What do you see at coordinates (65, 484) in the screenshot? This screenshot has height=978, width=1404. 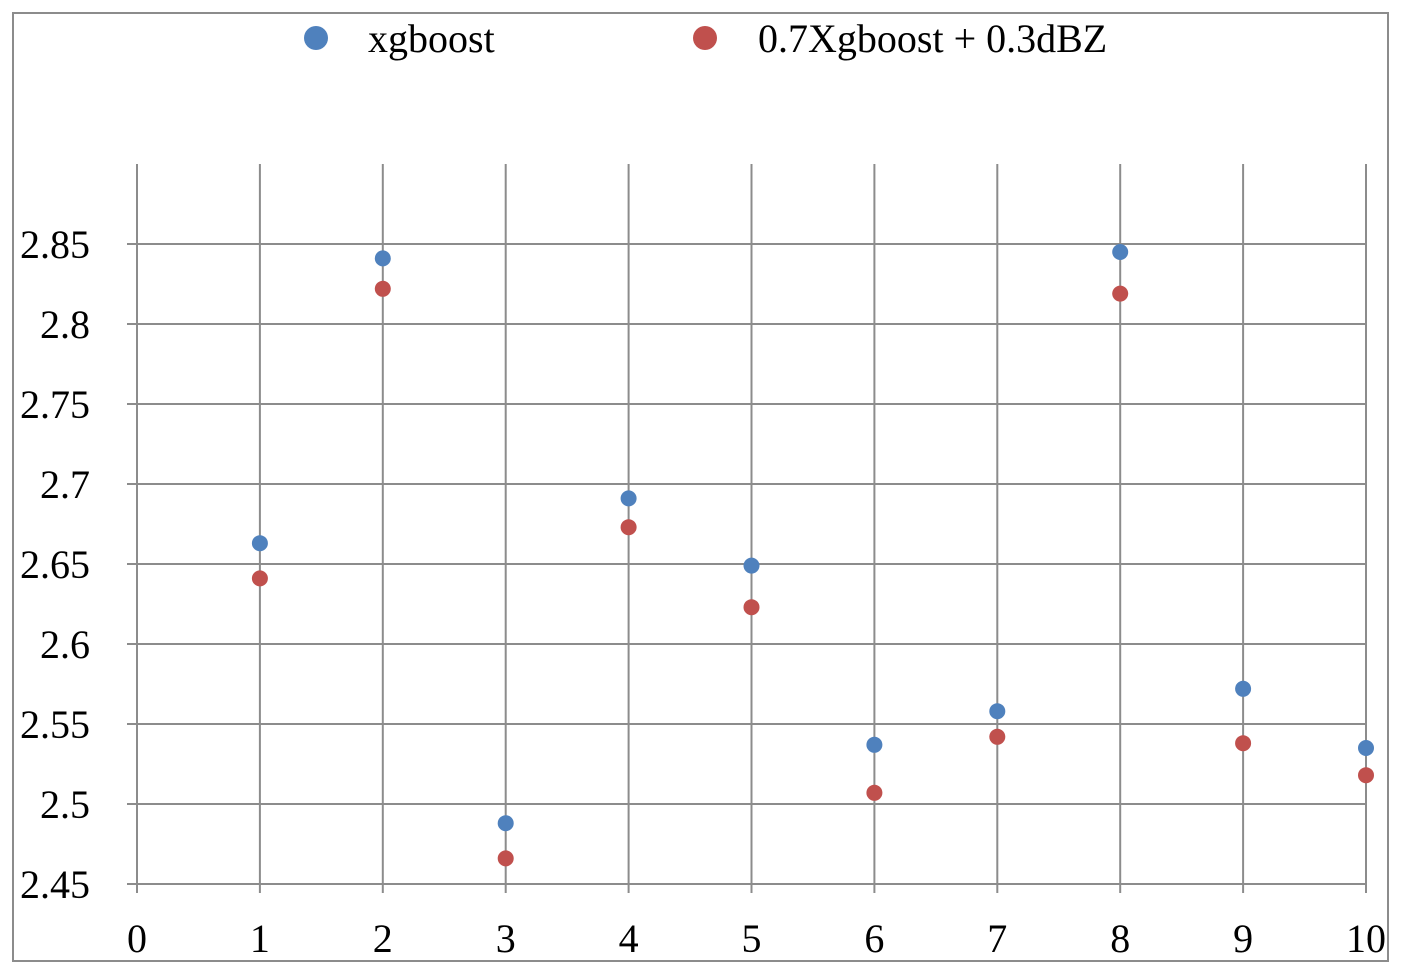 I see `y-tick-label: 2.7` at bounding box center [65, 484].